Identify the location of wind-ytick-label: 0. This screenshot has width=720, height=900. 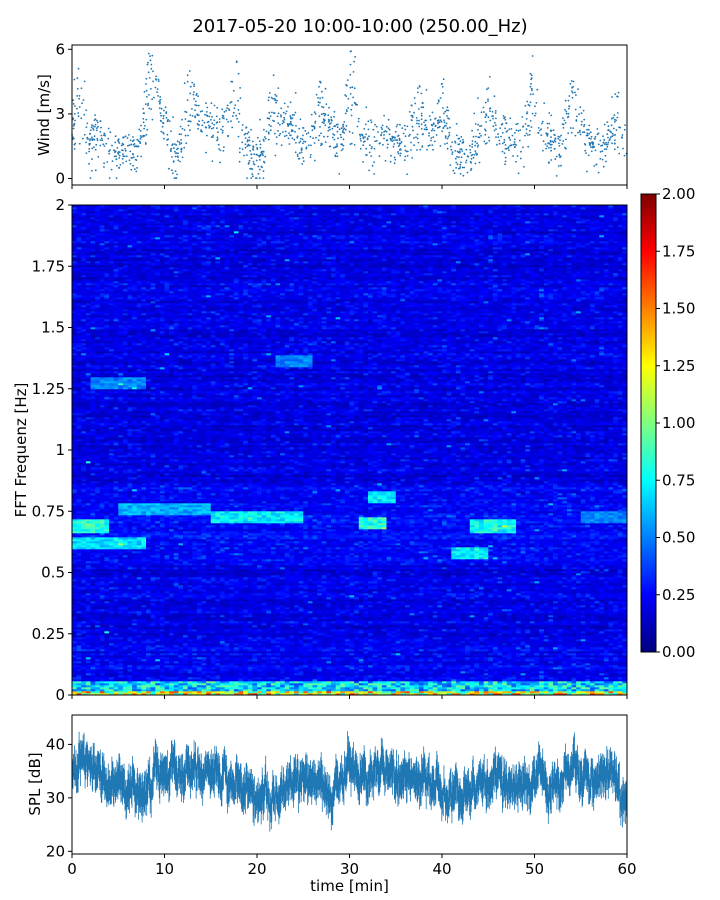
(60, 179).